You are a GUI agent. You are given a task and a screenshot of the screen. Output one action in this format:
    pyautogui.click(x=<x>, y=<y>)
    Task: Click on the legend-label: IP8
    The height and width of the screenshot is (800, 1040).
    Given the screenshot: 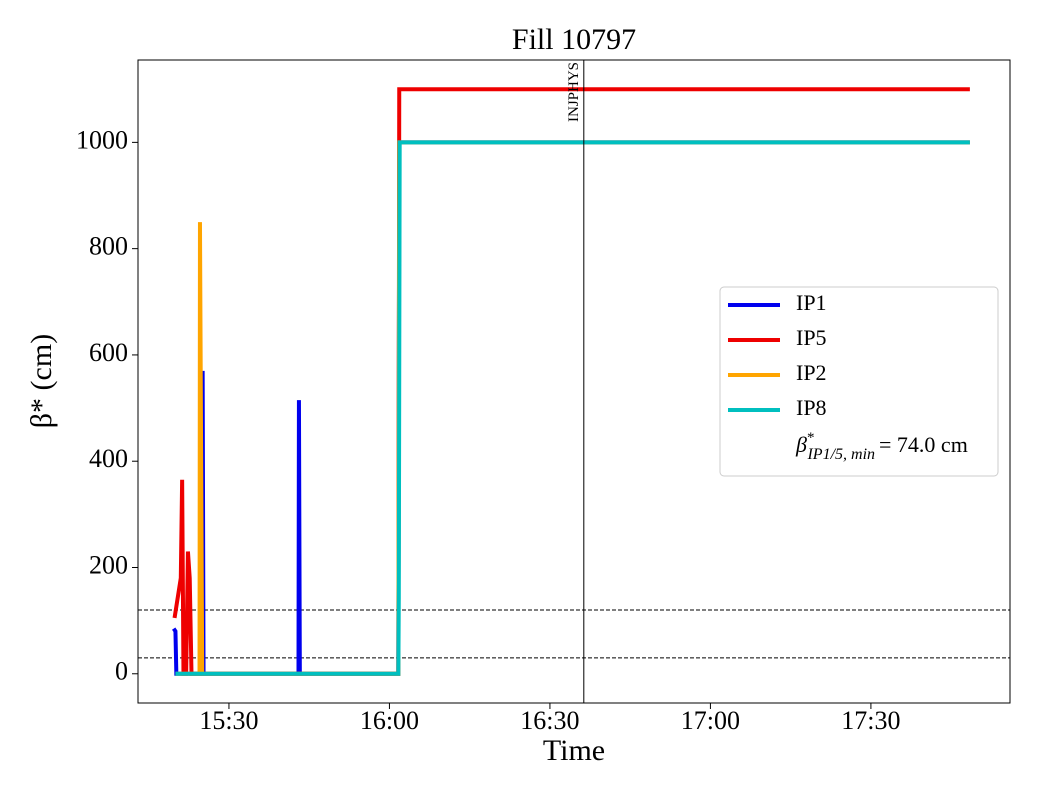 What is the action you would take?
    pyautogui.click(x=811, y=407)
    